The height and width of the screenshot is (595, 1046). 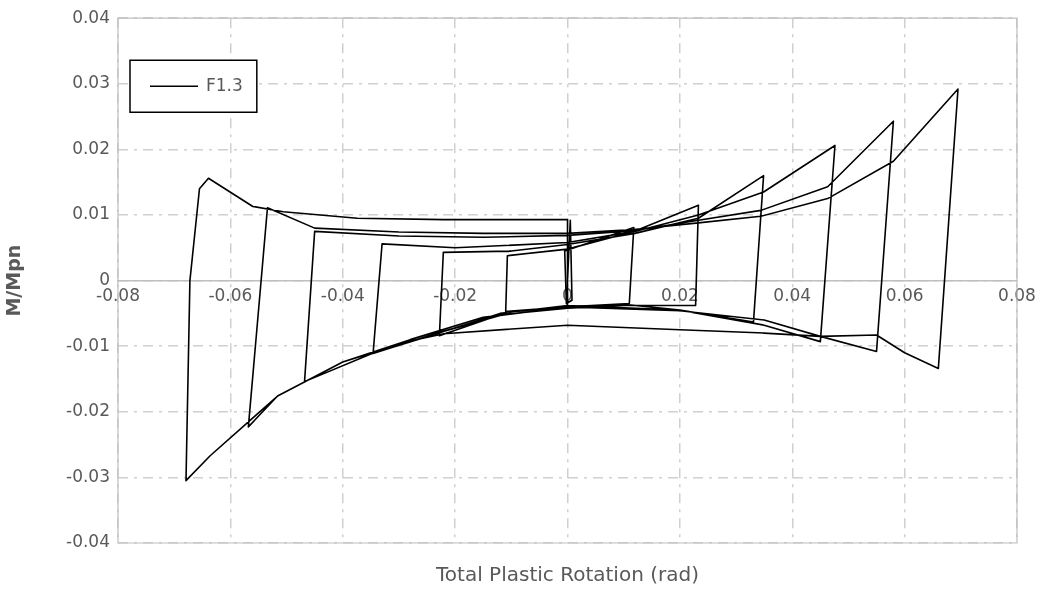 I want to click on y-tick-label: -0.03, so click(x=88, y=475).